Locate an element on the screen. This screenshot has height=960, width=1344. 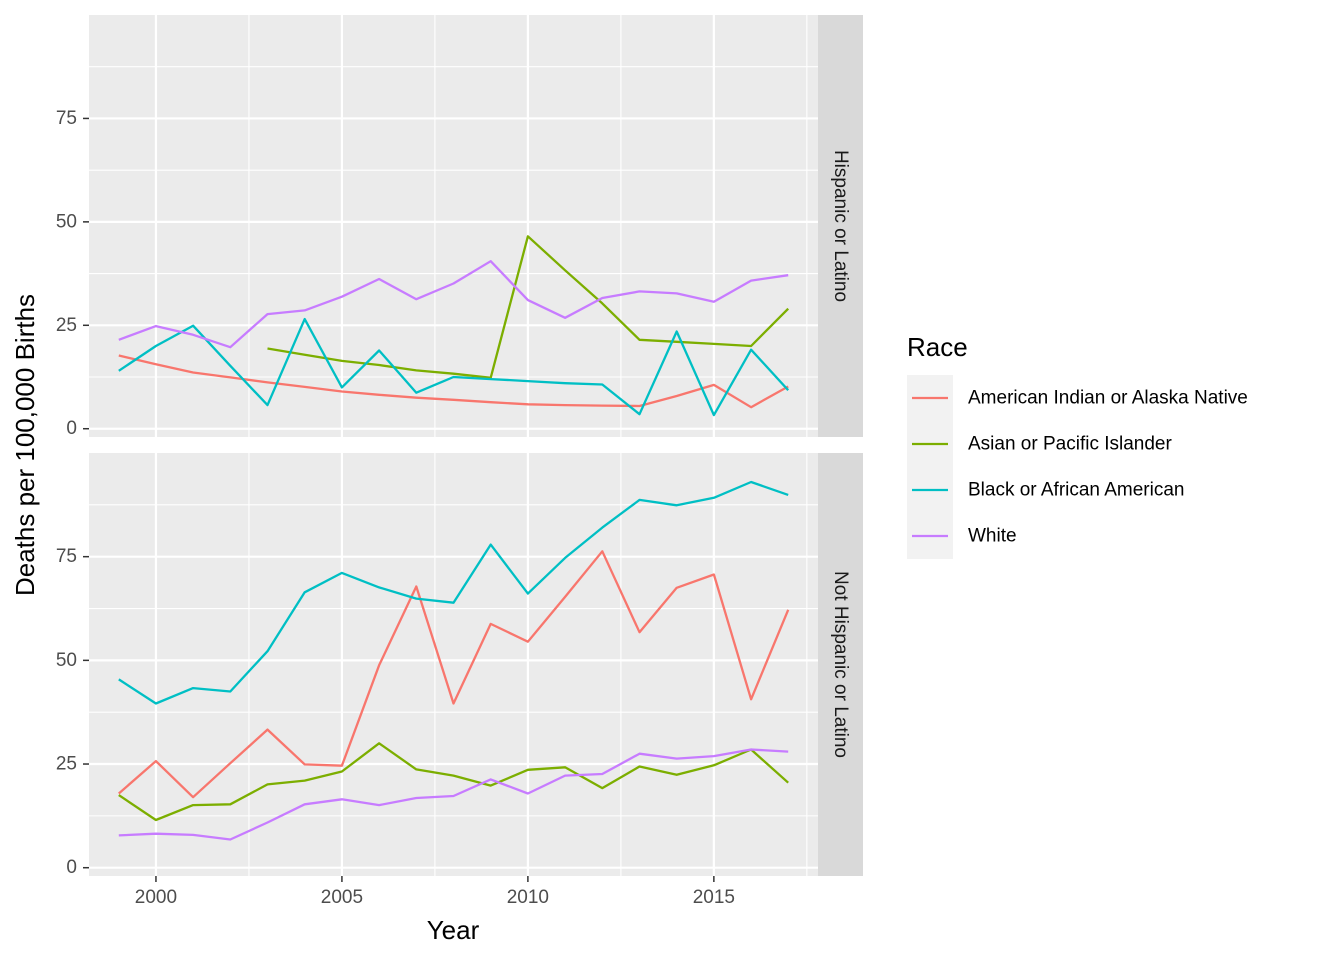
legend-key-background is located at coordinates (930, 467).